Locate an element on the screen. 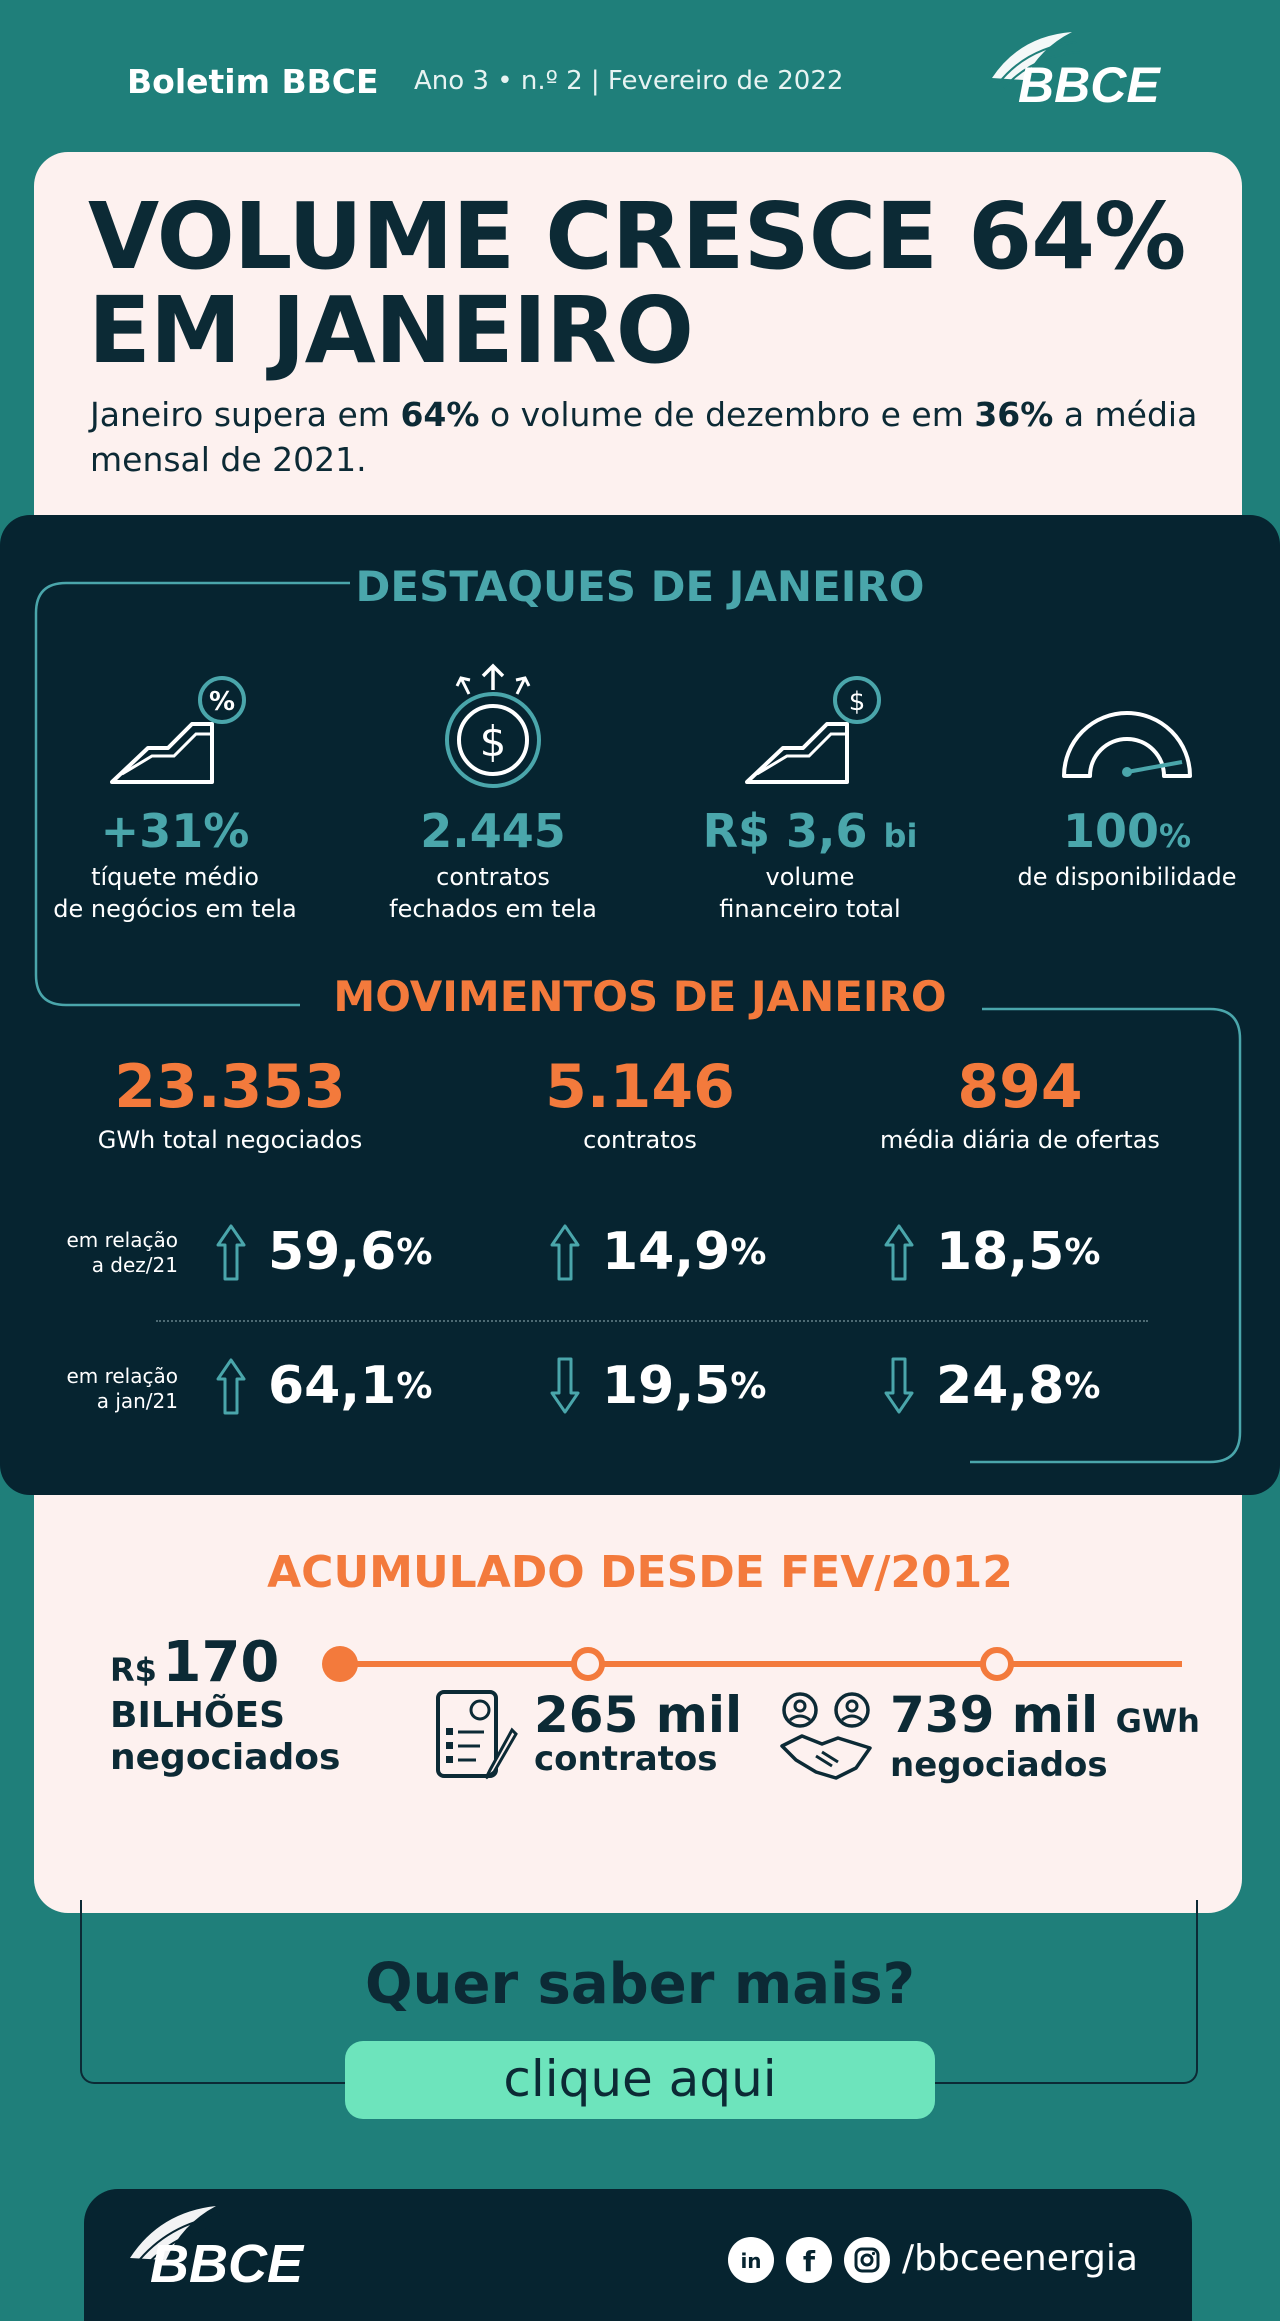 The width and height of the screenshot is (1280, 2321). change-gwh-jan21: 64,1% is located at coordinates (324, 1386).